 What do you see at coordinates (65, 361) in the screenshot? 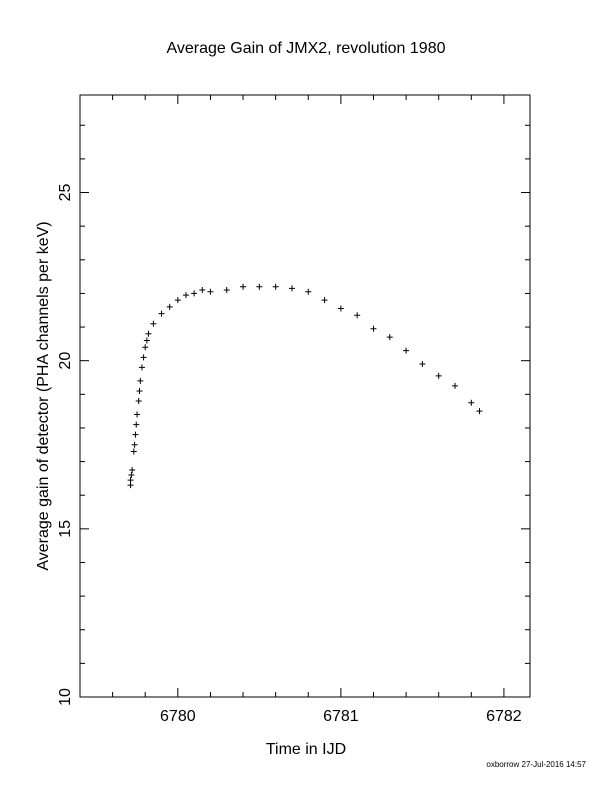
I see `y-tick-label: 20` at bounding box center [65, 361].